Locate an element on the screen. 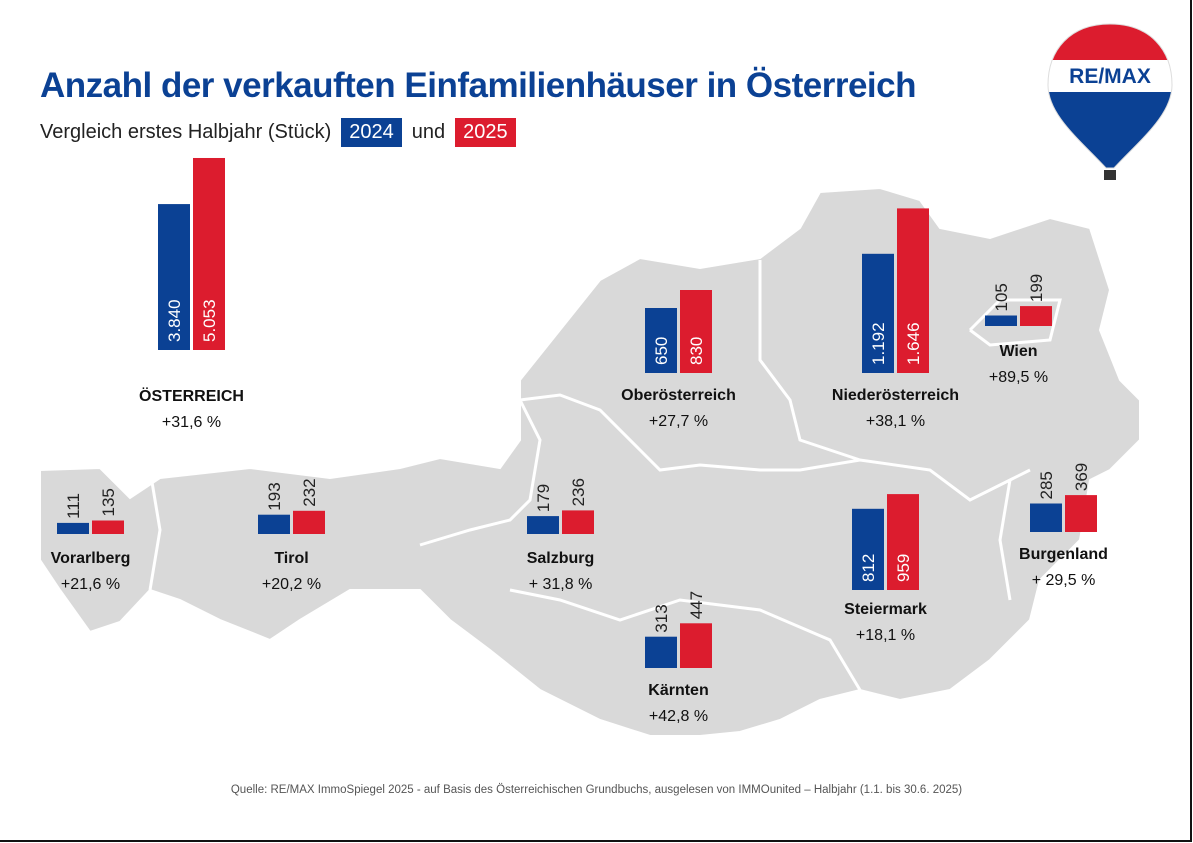  legend-2024: 2024 is located at coordinates (371, 132).